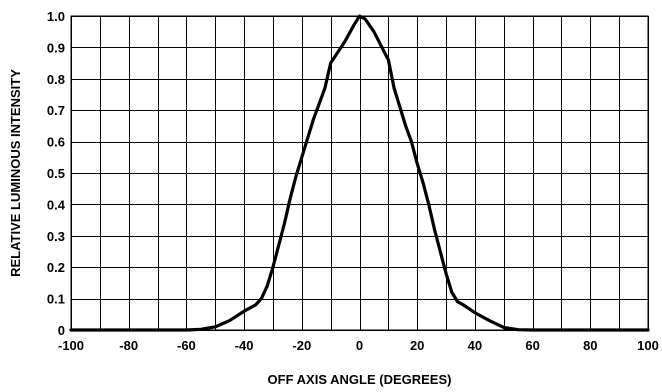  Describe the element at coordinates (56, 79) in the screenshot. I see `y-tick-label: 0.8` at that location.